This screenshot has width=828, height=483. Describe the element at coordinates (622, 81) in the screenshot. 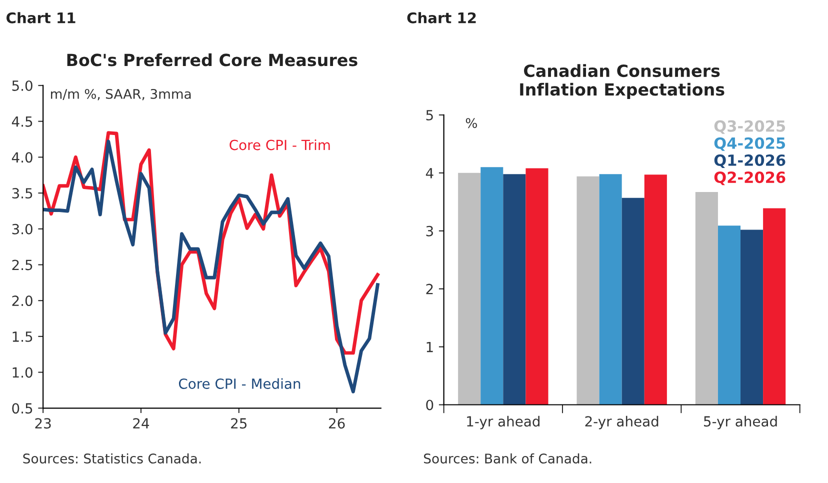

I see `chart-title: Canadian Consumers Inflation Expectations` at that location.